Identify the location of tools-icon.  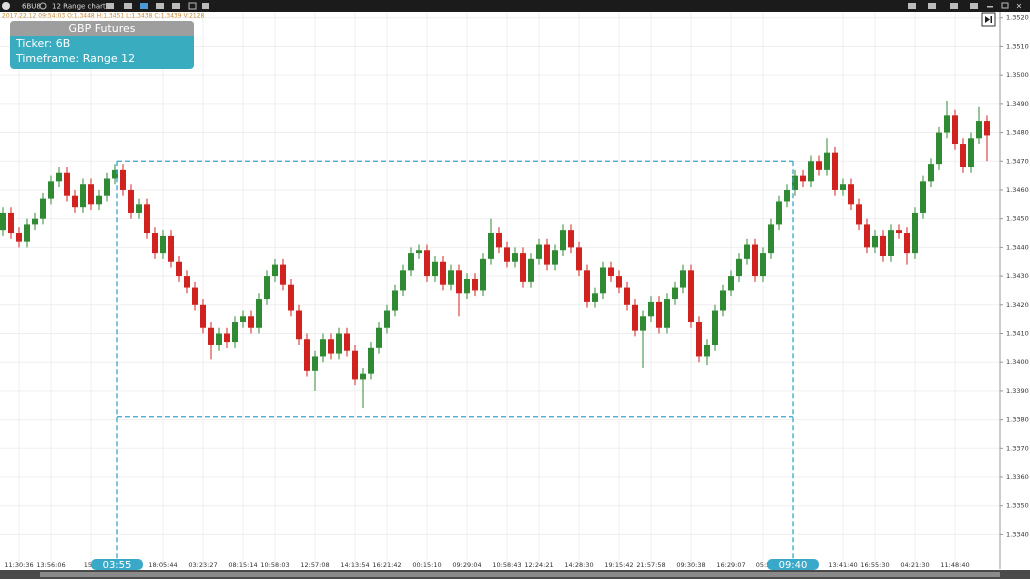
(932, 6).